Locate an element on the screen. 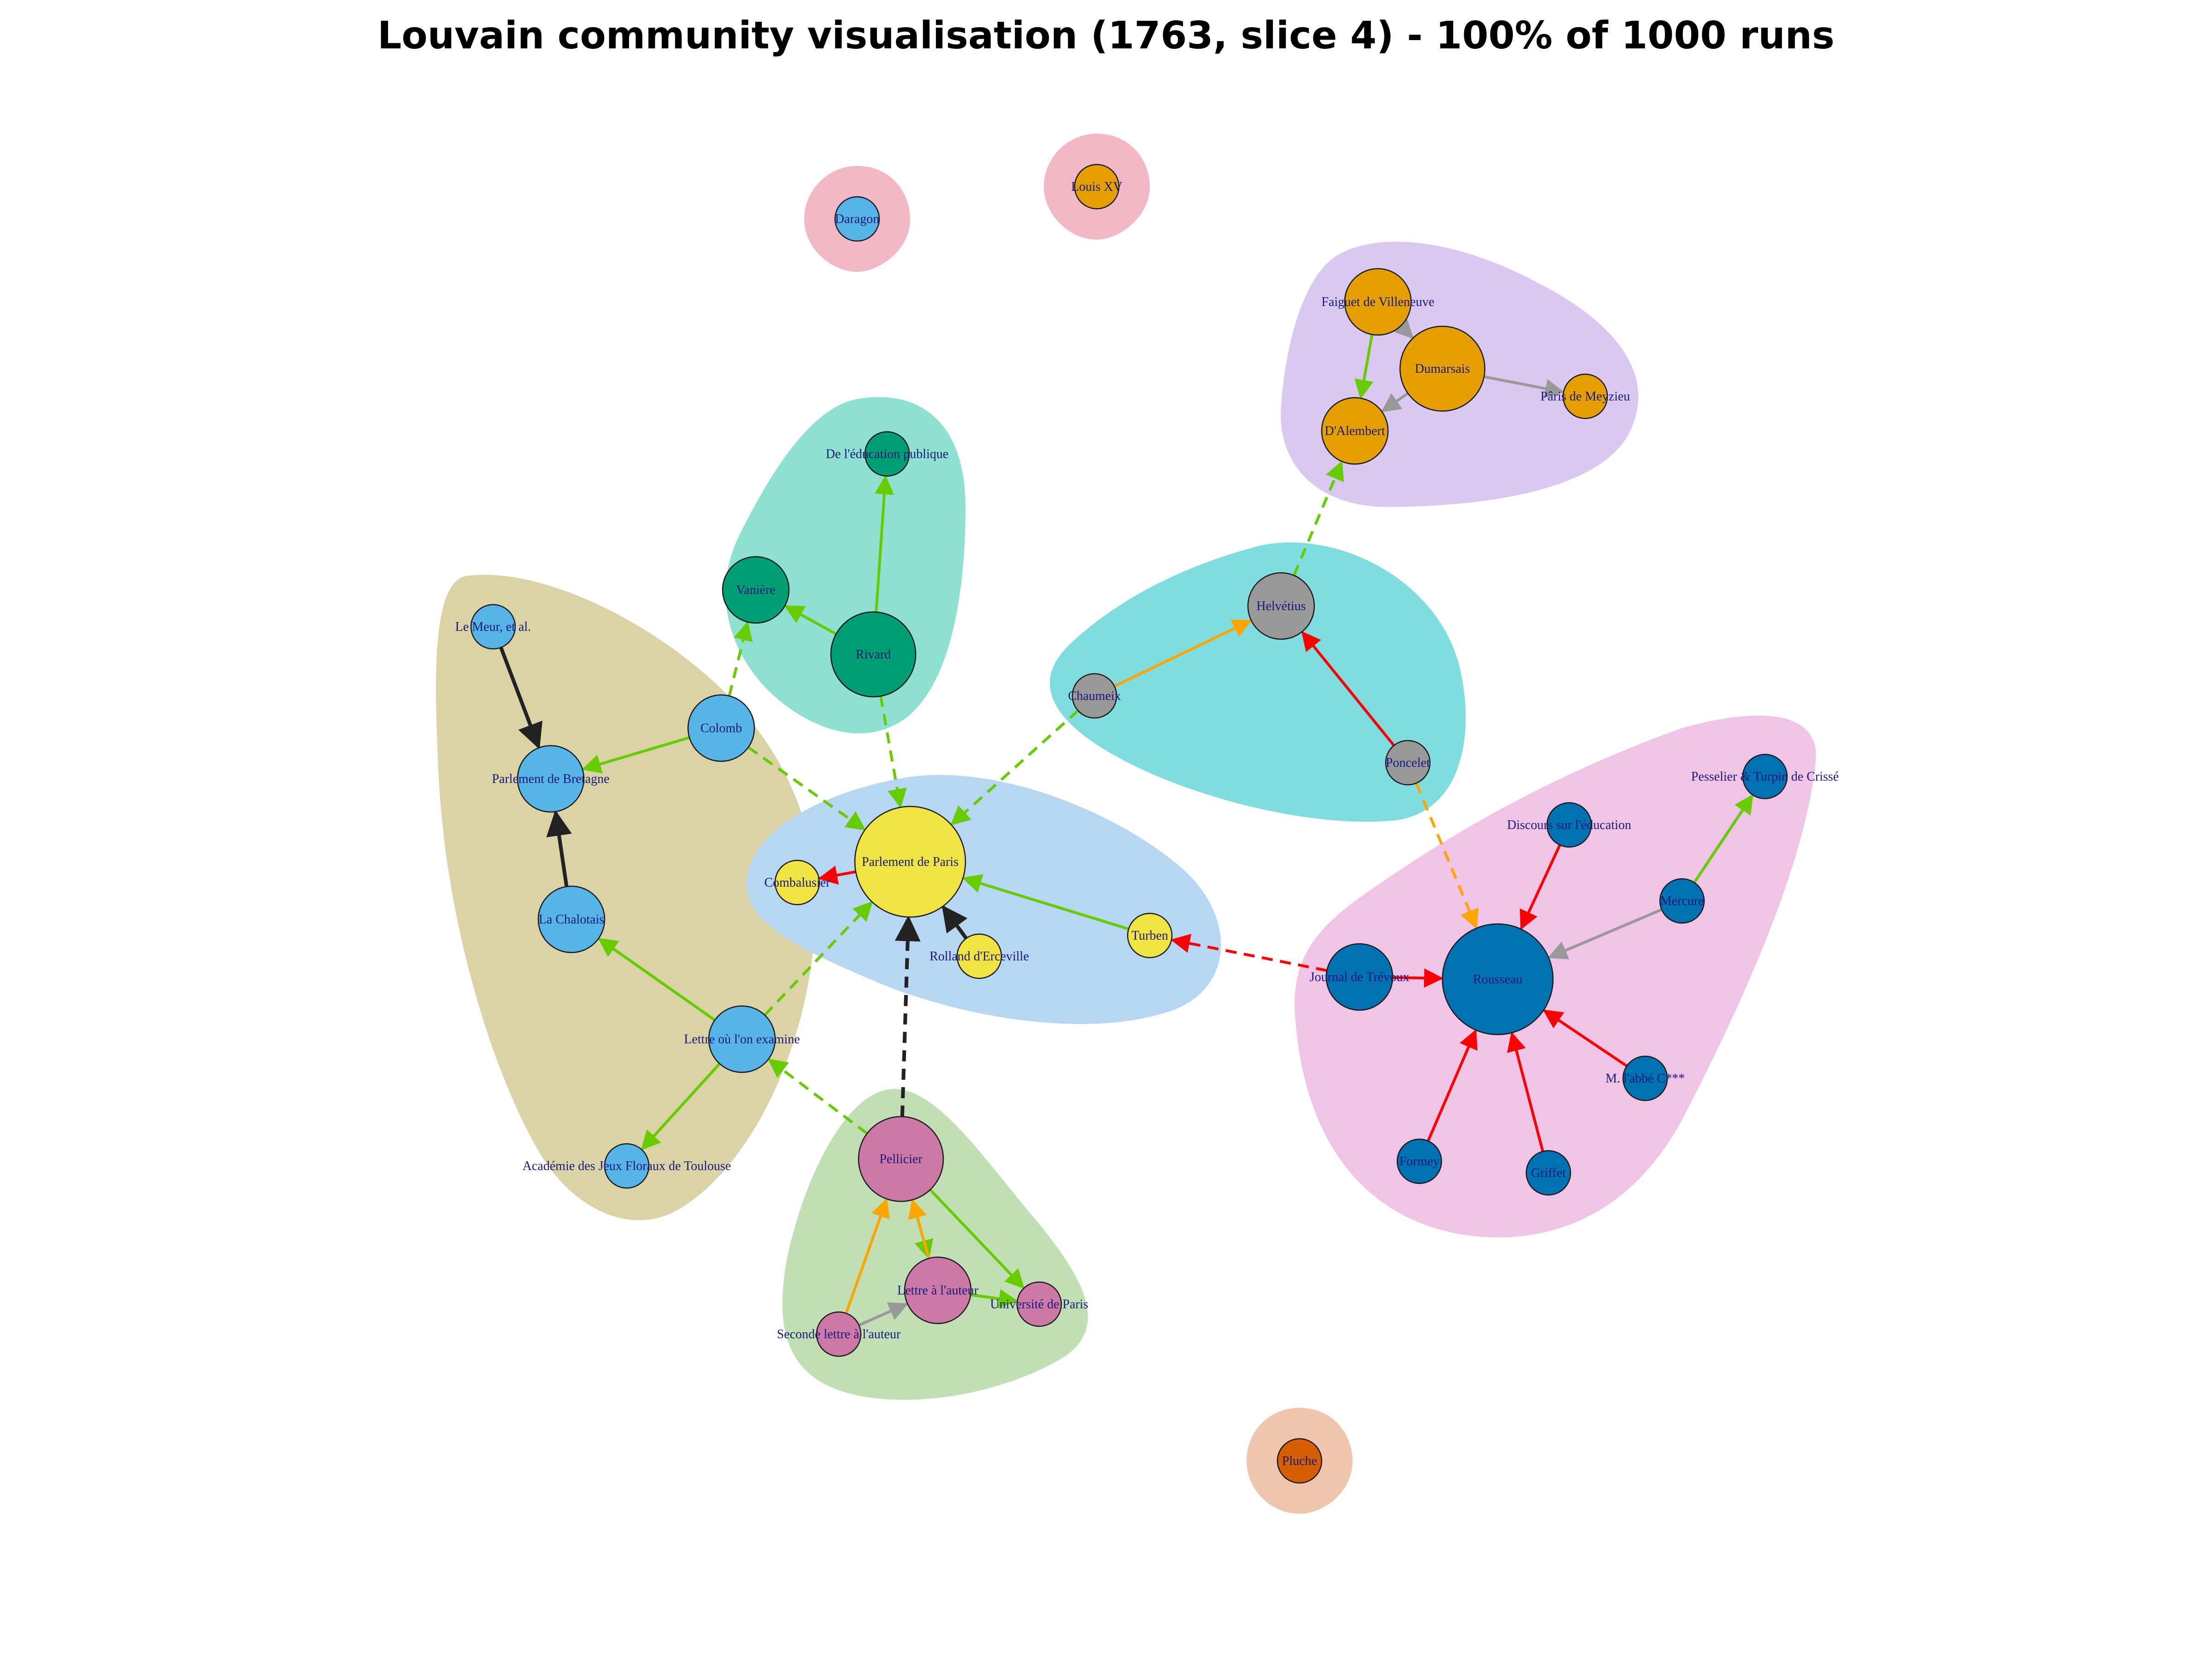 The image size is (2212, 1659). edge-discours-to-rousseau is located at coordinates (1540, 887).